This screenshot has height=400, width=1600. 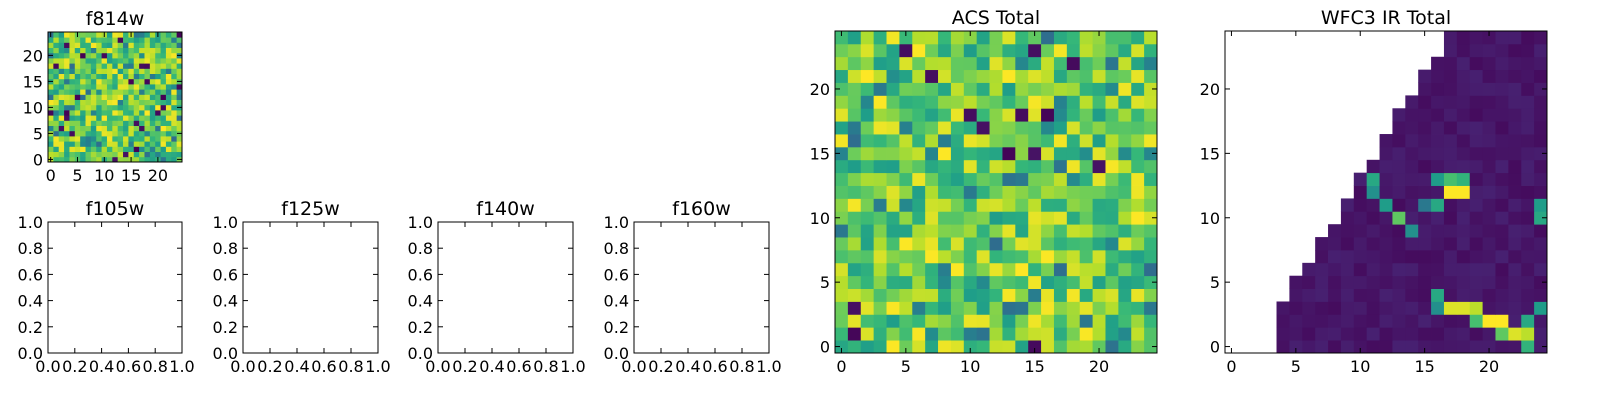 I want to click on y-tick-label: 20, so click(x=33, y=55).